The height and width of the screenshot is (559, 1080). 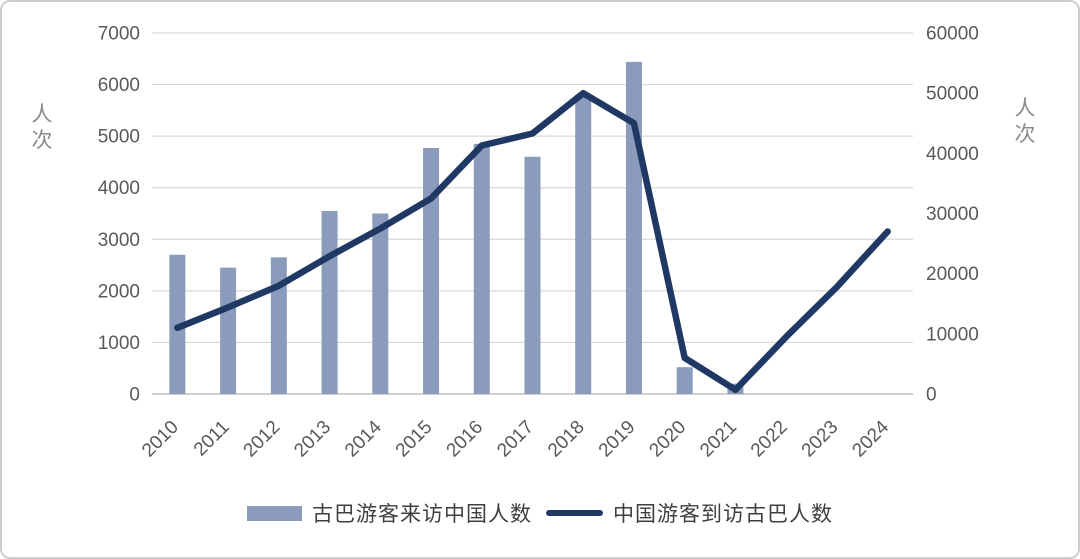 I want to click on right-axis-tick-label: 60000, so click(x=952, y=34).